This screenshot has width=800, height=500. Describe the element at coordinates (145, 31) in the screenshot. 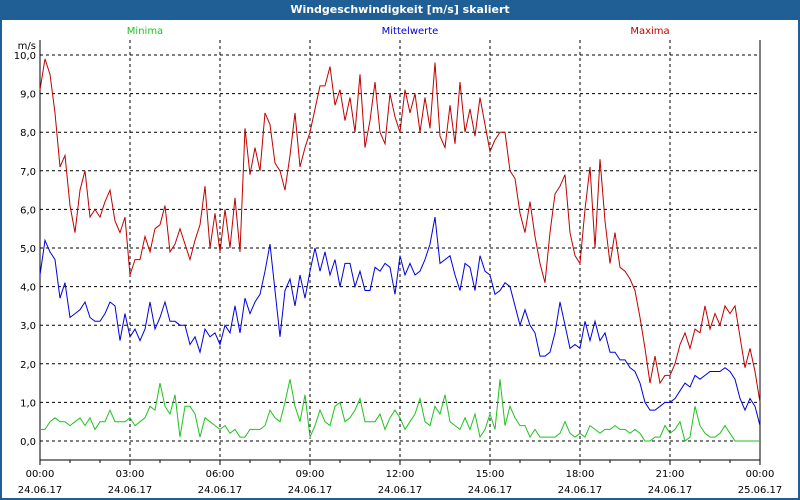

I see `legend-minima: Minima` at that location.